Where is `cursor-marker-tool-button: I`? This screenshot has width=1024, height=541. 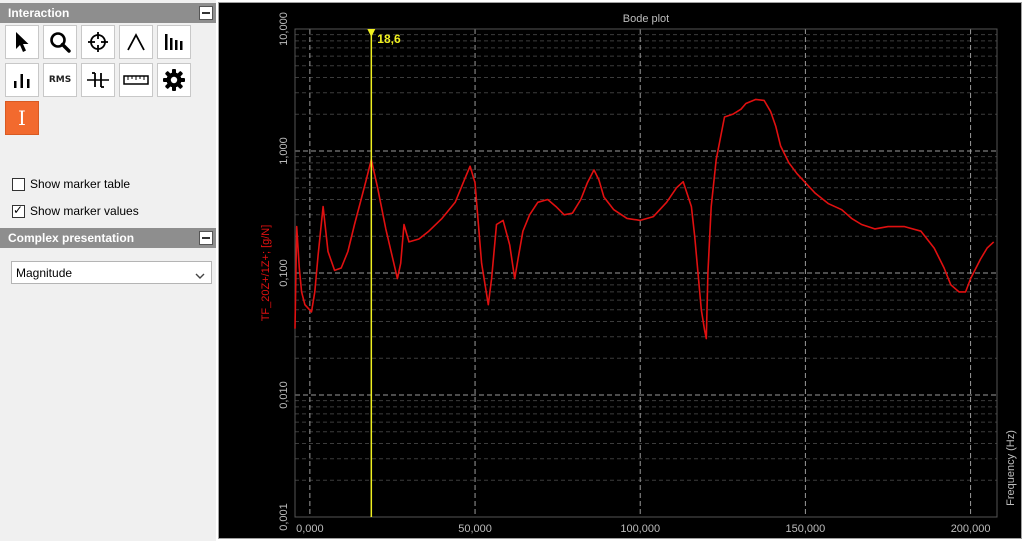
cursor-marker-tool-button: I is located at coordinates (22, 118).